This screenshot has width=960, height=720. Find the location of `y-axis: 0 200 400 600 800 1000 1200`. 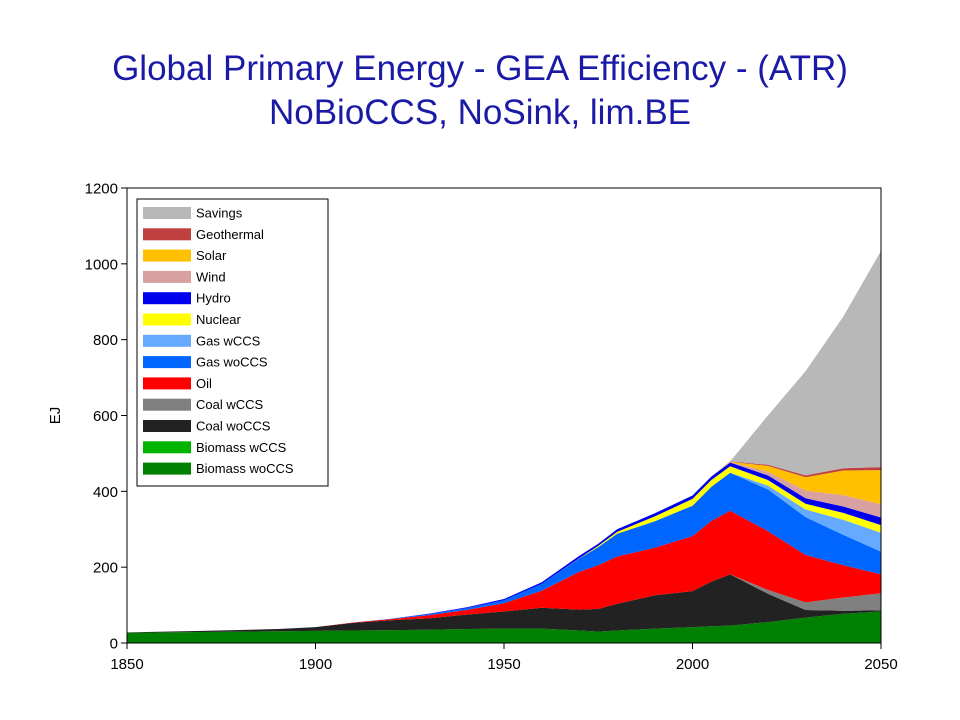

y-axis: 0 200 400 600 800 1000 1200 is located at coordinates (106, 417).